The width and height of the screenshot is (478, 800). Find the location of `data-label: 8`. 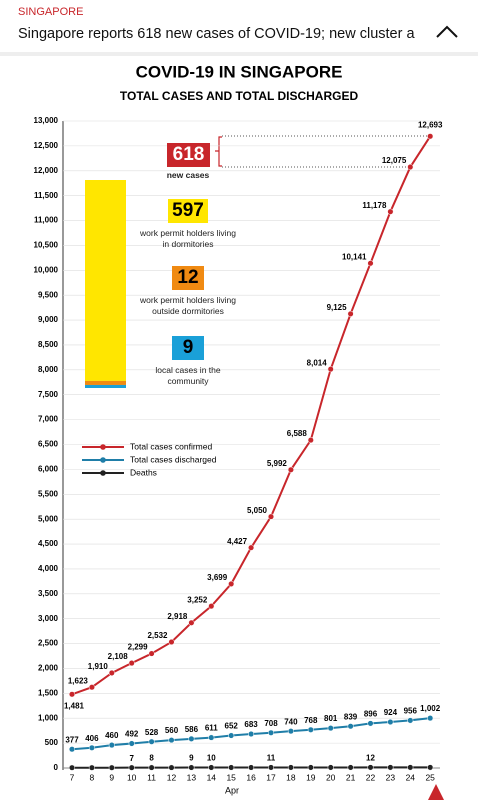

data-label: 8 is located at coordinates (151, 758).